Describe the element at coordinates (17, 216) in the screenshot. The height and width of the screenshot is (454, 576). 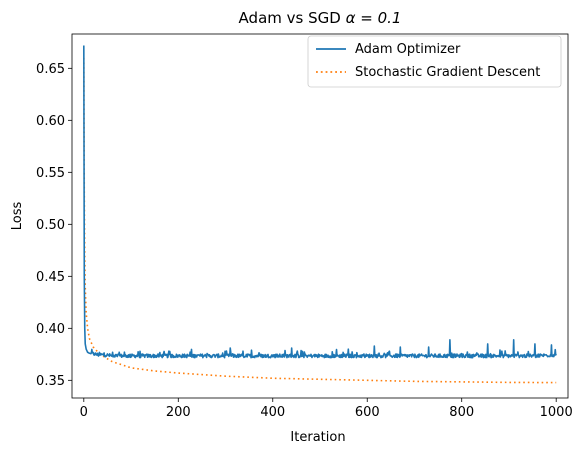
I see `y-axis-label: Loss` at that location.